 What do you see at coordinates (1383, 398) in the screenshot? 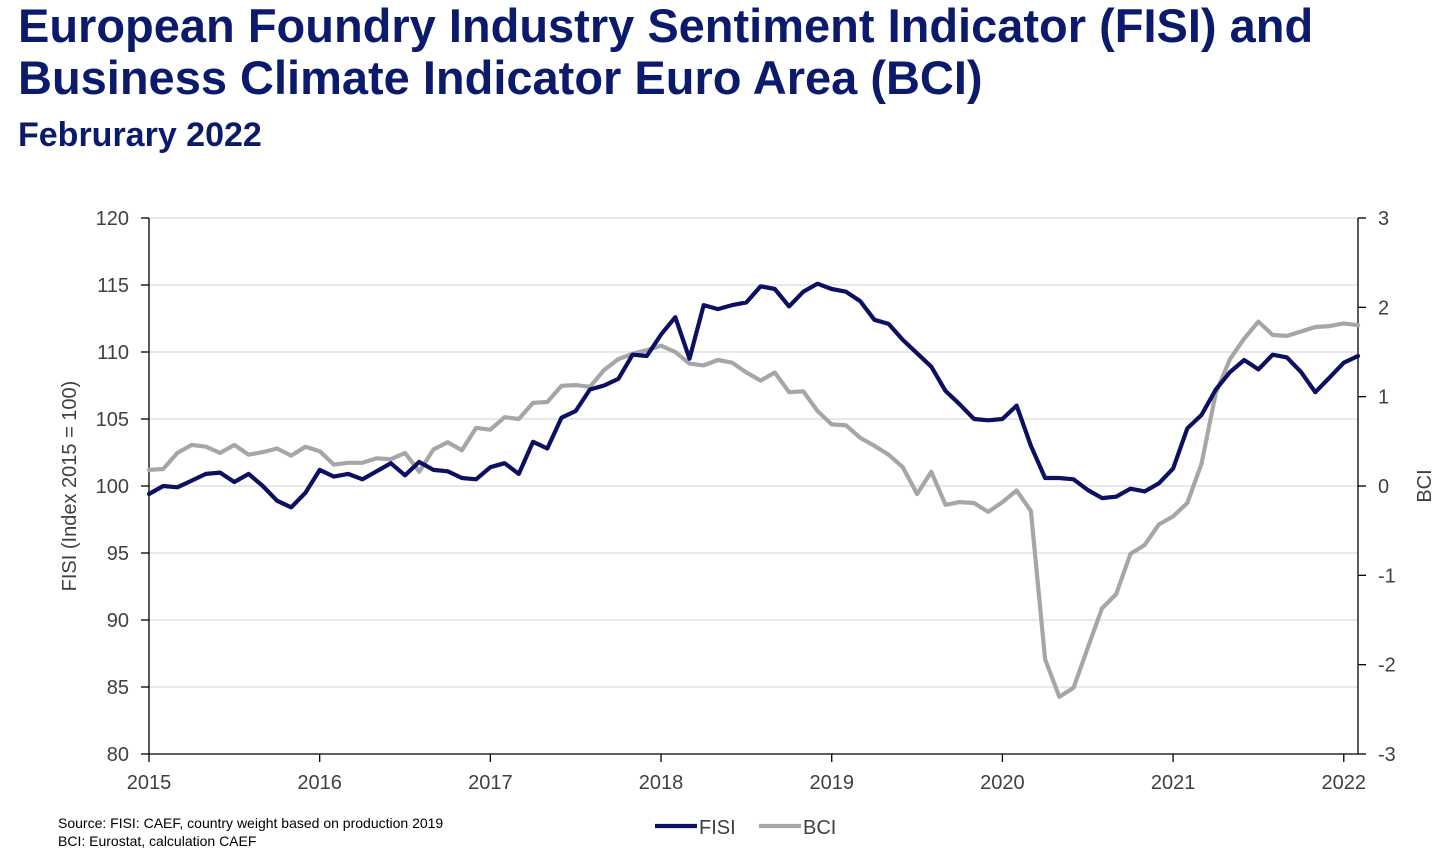
I see `y2-tick-label: 1` at bounding box center [1383, 398].